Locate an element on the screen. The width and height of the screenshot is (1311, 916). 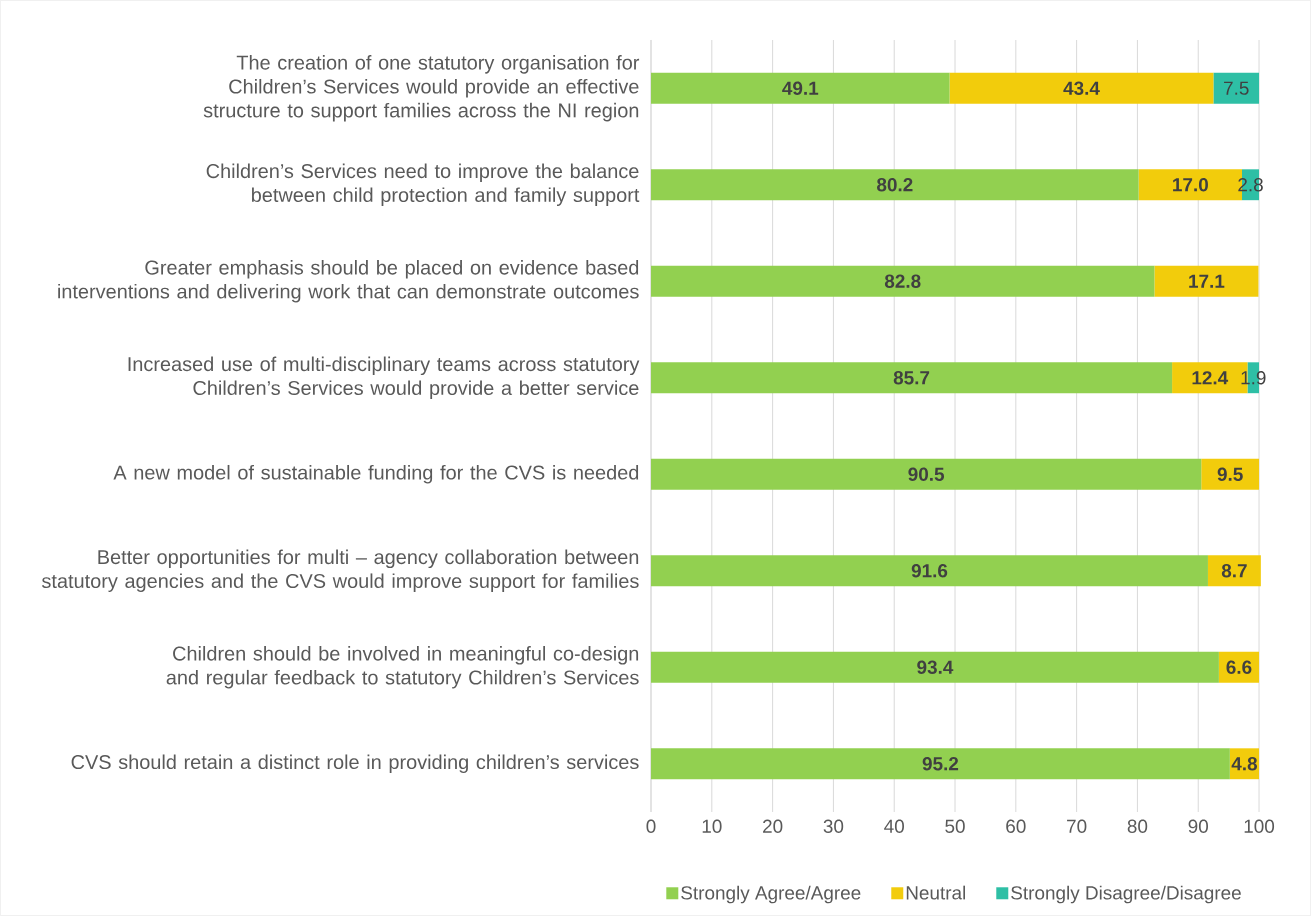
data-label: 91.6 is located at coordinates (929, 571).